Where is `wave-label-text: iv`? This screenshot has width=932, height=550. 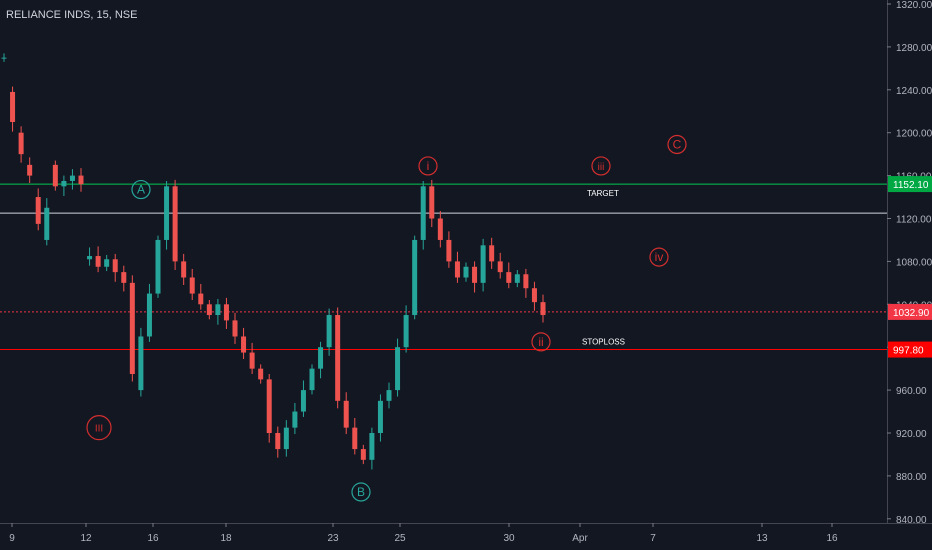 wave-label-text: iv is located at coordinates (659, 257).